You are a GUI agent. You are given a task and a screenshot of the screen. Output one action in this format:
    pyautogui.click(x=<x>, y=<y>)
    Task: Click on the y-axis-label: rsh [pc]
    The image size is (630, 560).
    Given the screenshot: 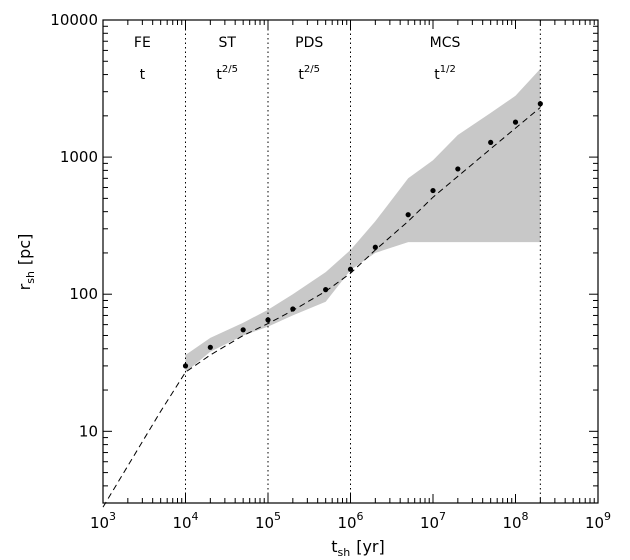 What is the action you would take?
    pyautogui.click(x=26, y=262)
    